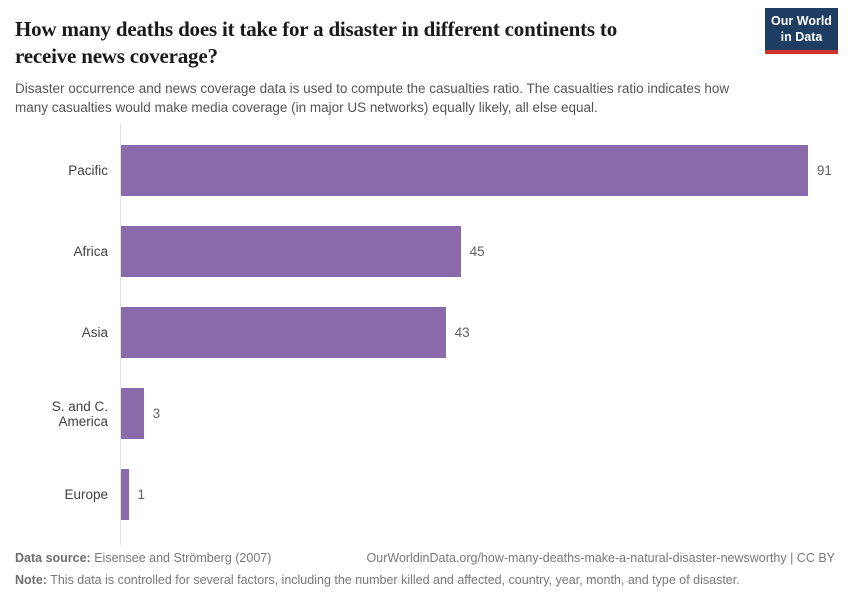 The height and width of the screenshot is (600, 850). What do you see at coordinates (477, 494) in the screenshot?
I see `bar-track: 1` at bounding box center [477, 494].